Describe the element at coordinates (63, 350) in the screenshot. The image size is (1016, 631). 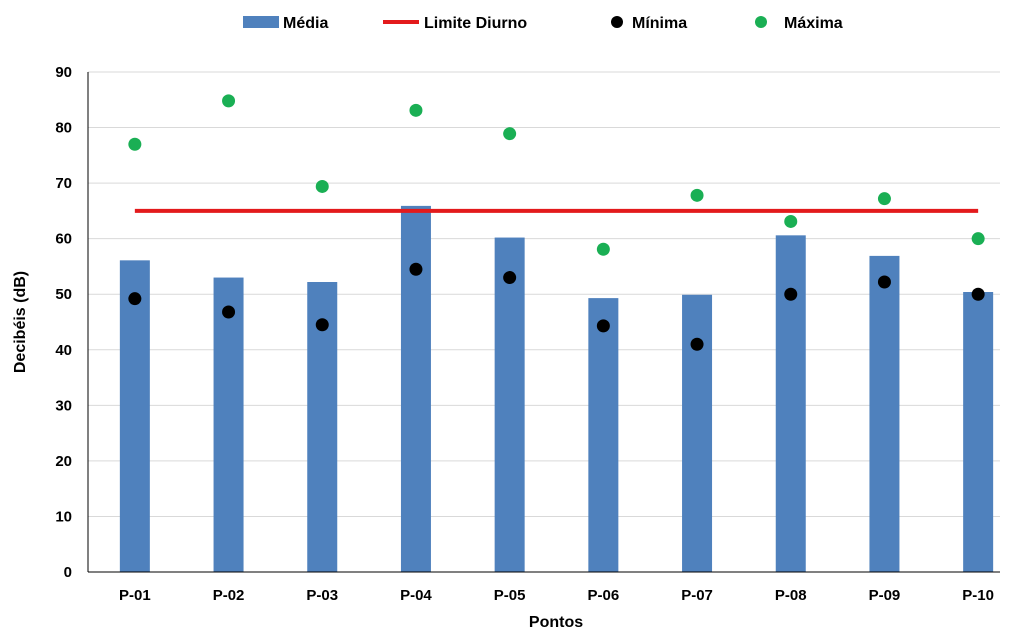
I see `y-tick-label: 40` at that location.